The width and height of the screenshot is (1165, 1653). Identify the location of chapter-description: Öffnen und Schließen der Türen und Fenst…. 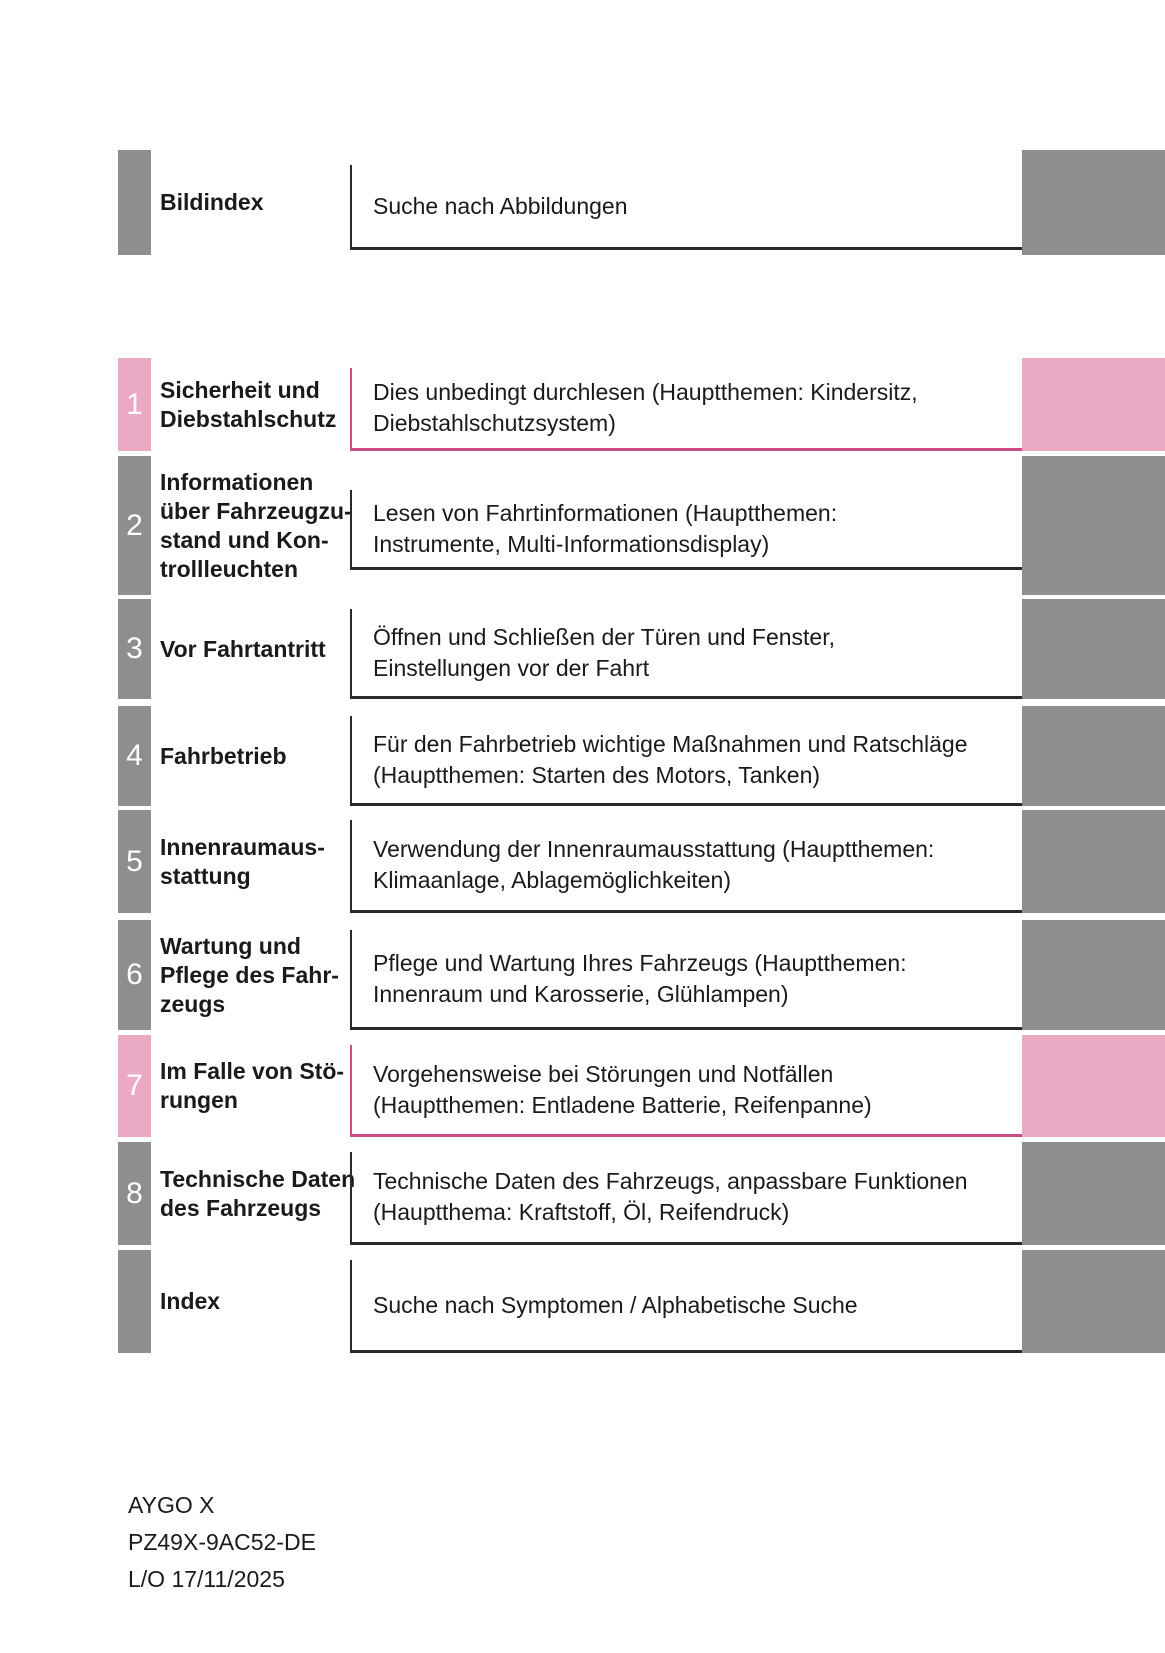
(686, 654).